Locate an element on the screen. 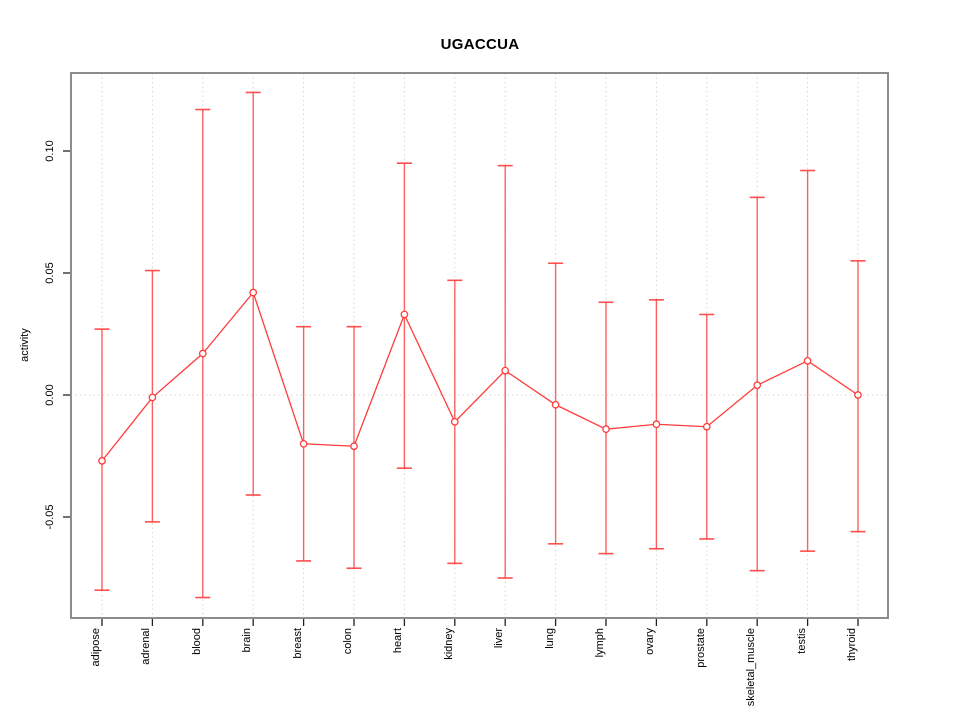  x-tick-label: adrenal is located at coordinates (146, 646).